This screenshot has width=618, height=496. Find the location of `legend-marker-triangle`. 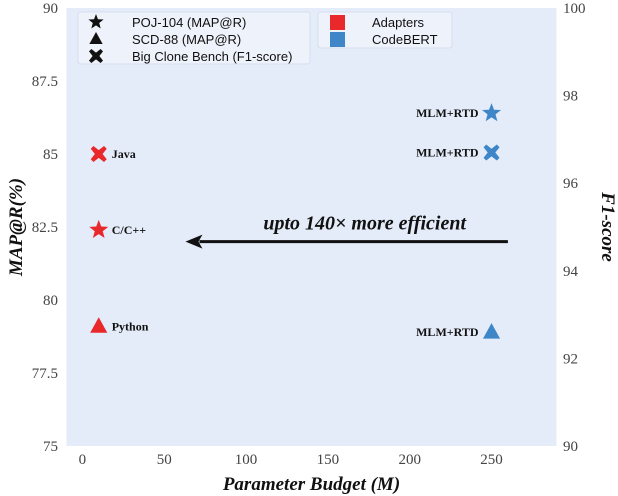

legend-marker-triangle is located at coordinates (96, 38).